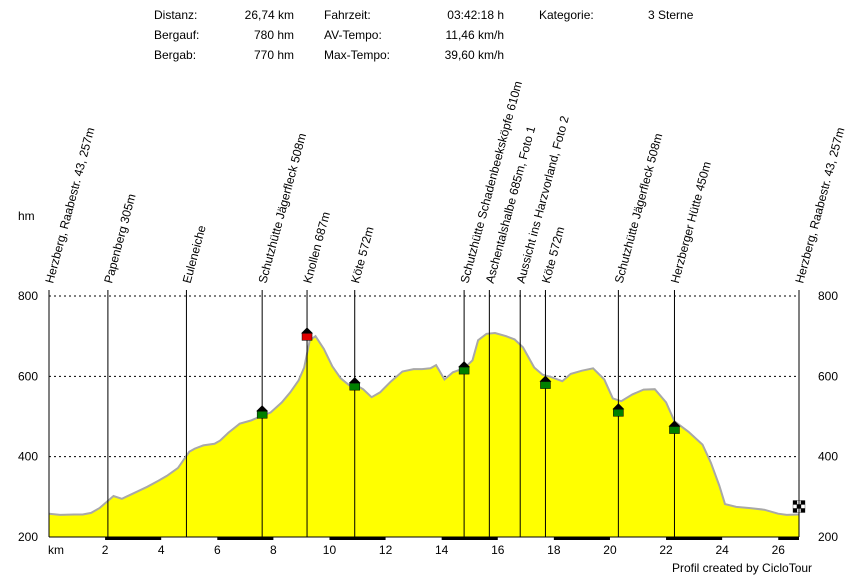 The height and width of the screenshot is (575, 848). I want to click on x-tick-label: 2, so click(105, 550).